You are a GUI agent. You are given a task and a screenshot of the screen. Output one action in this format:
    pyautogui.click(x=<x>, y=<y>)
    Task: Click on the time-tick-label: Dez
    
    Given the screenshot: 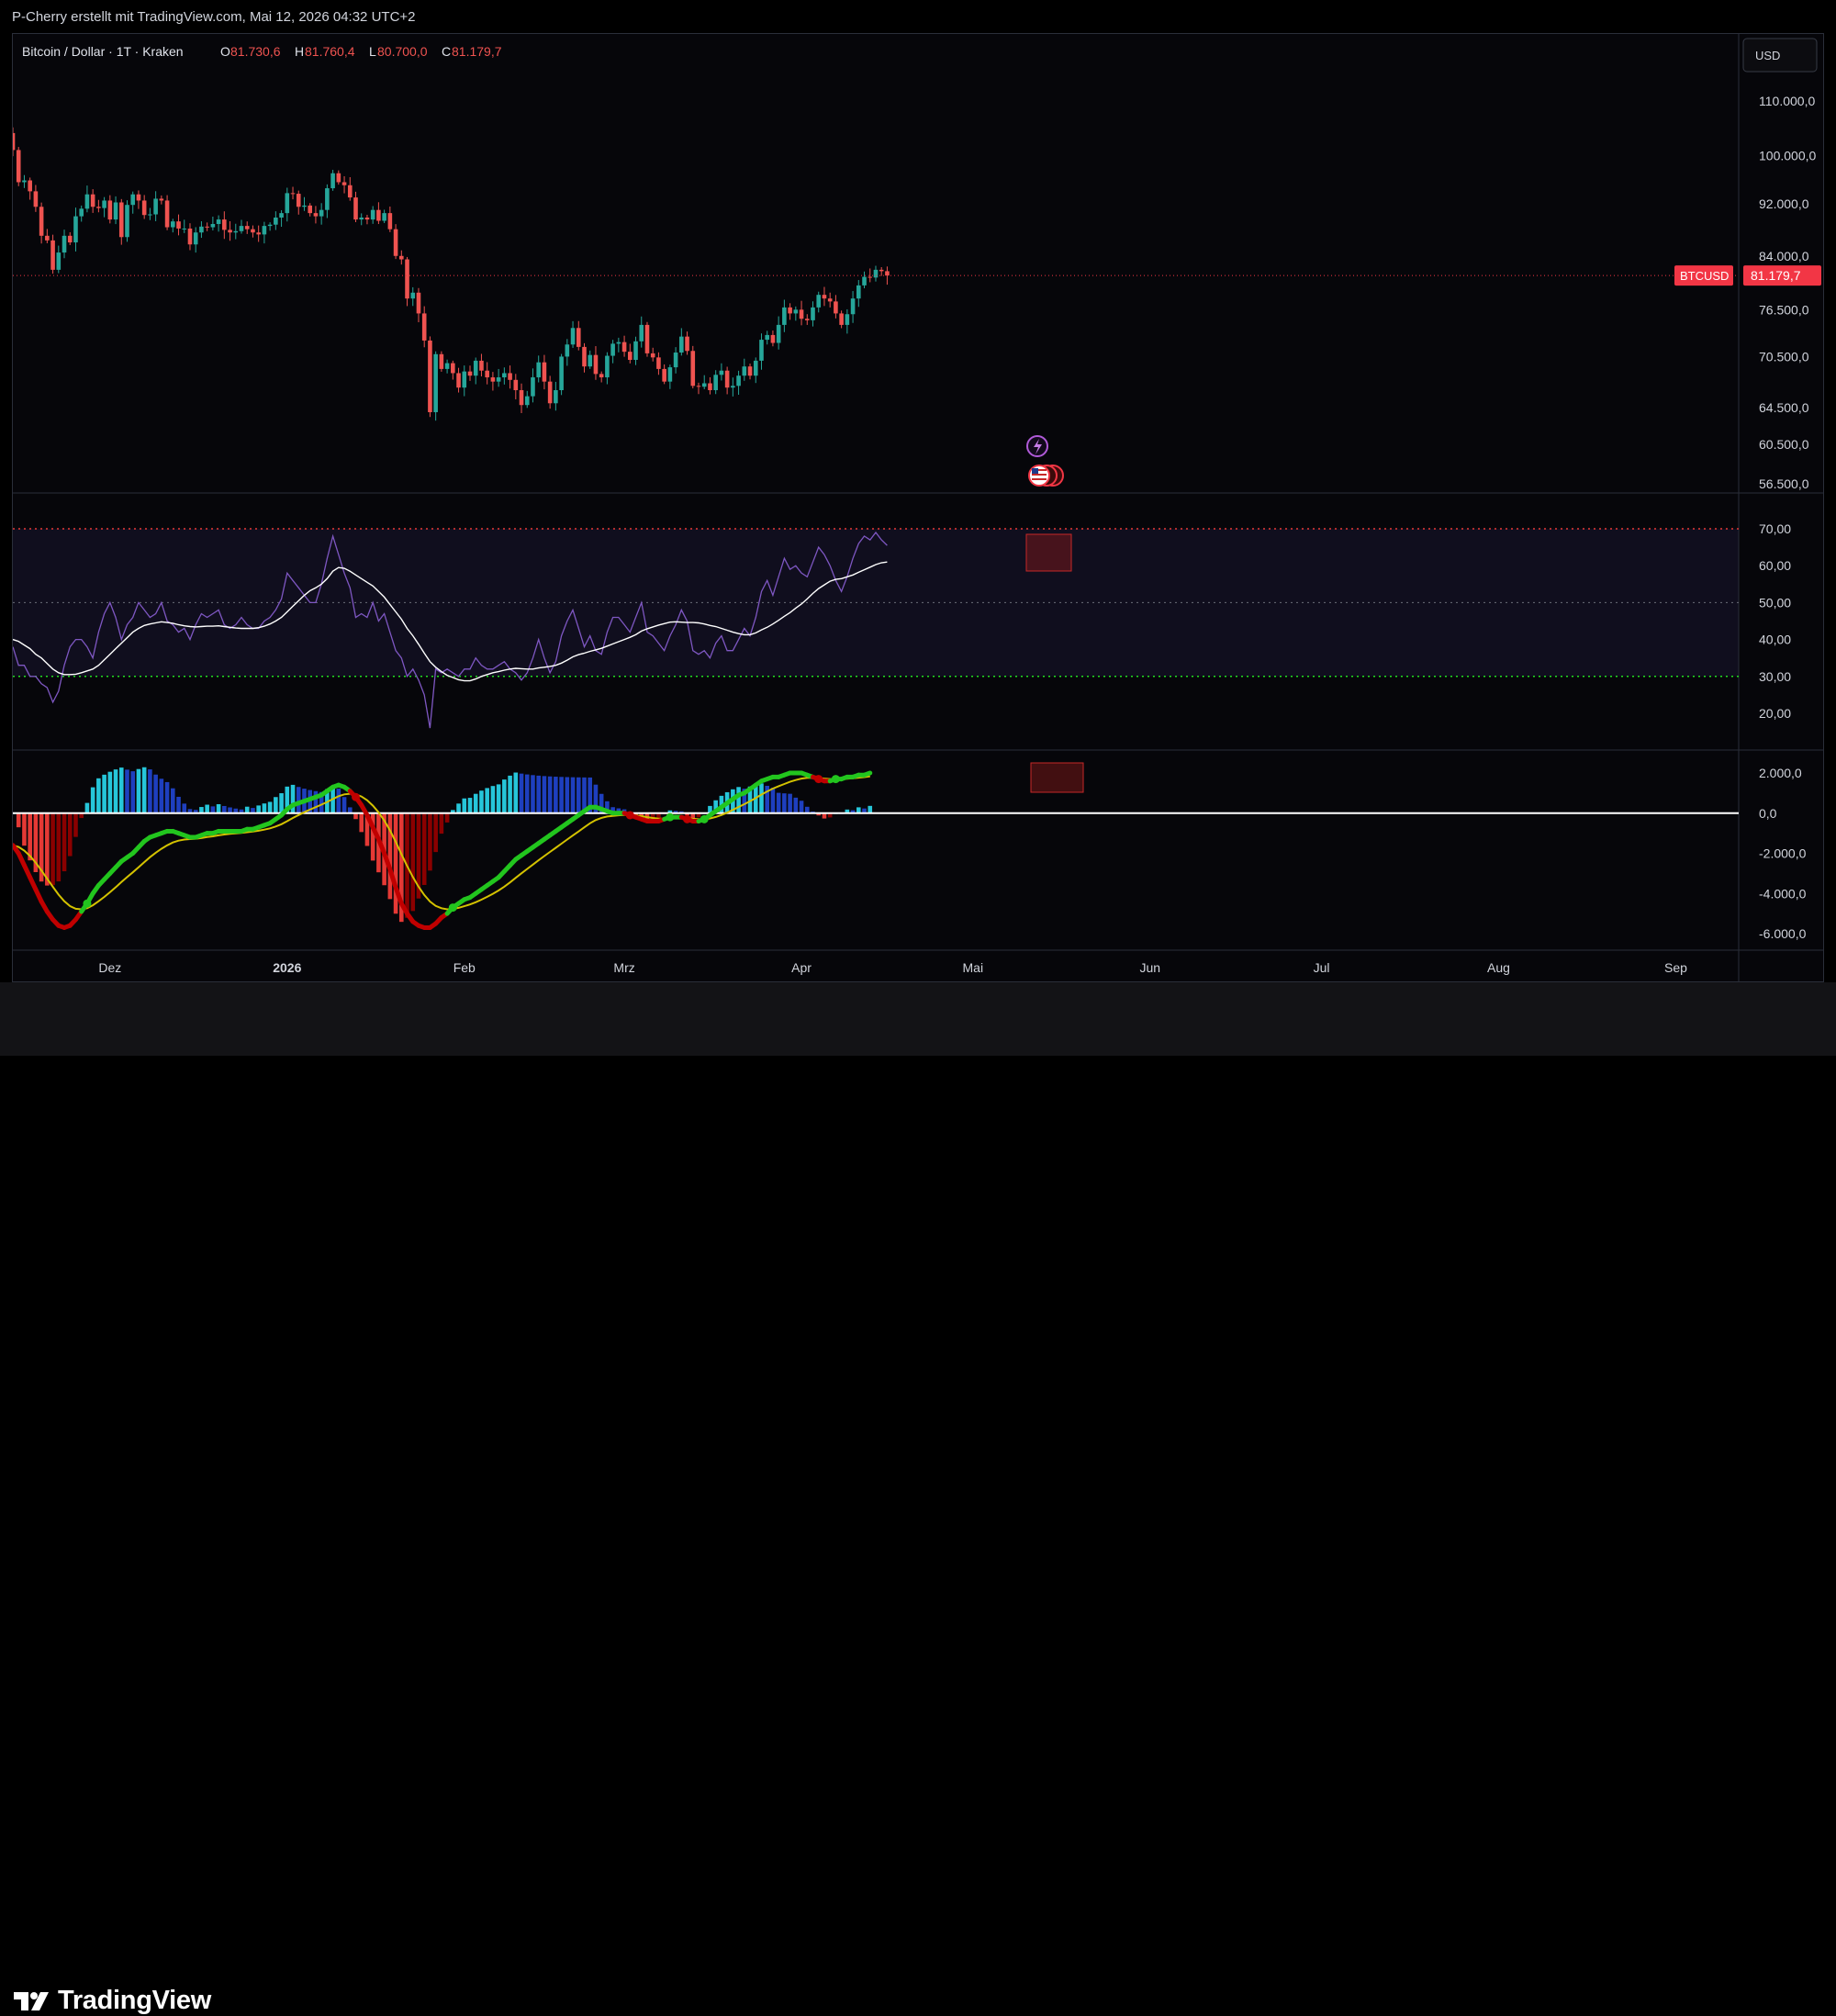 What is the action you would take?
    pyautogui.click(x=109, y=967)
    